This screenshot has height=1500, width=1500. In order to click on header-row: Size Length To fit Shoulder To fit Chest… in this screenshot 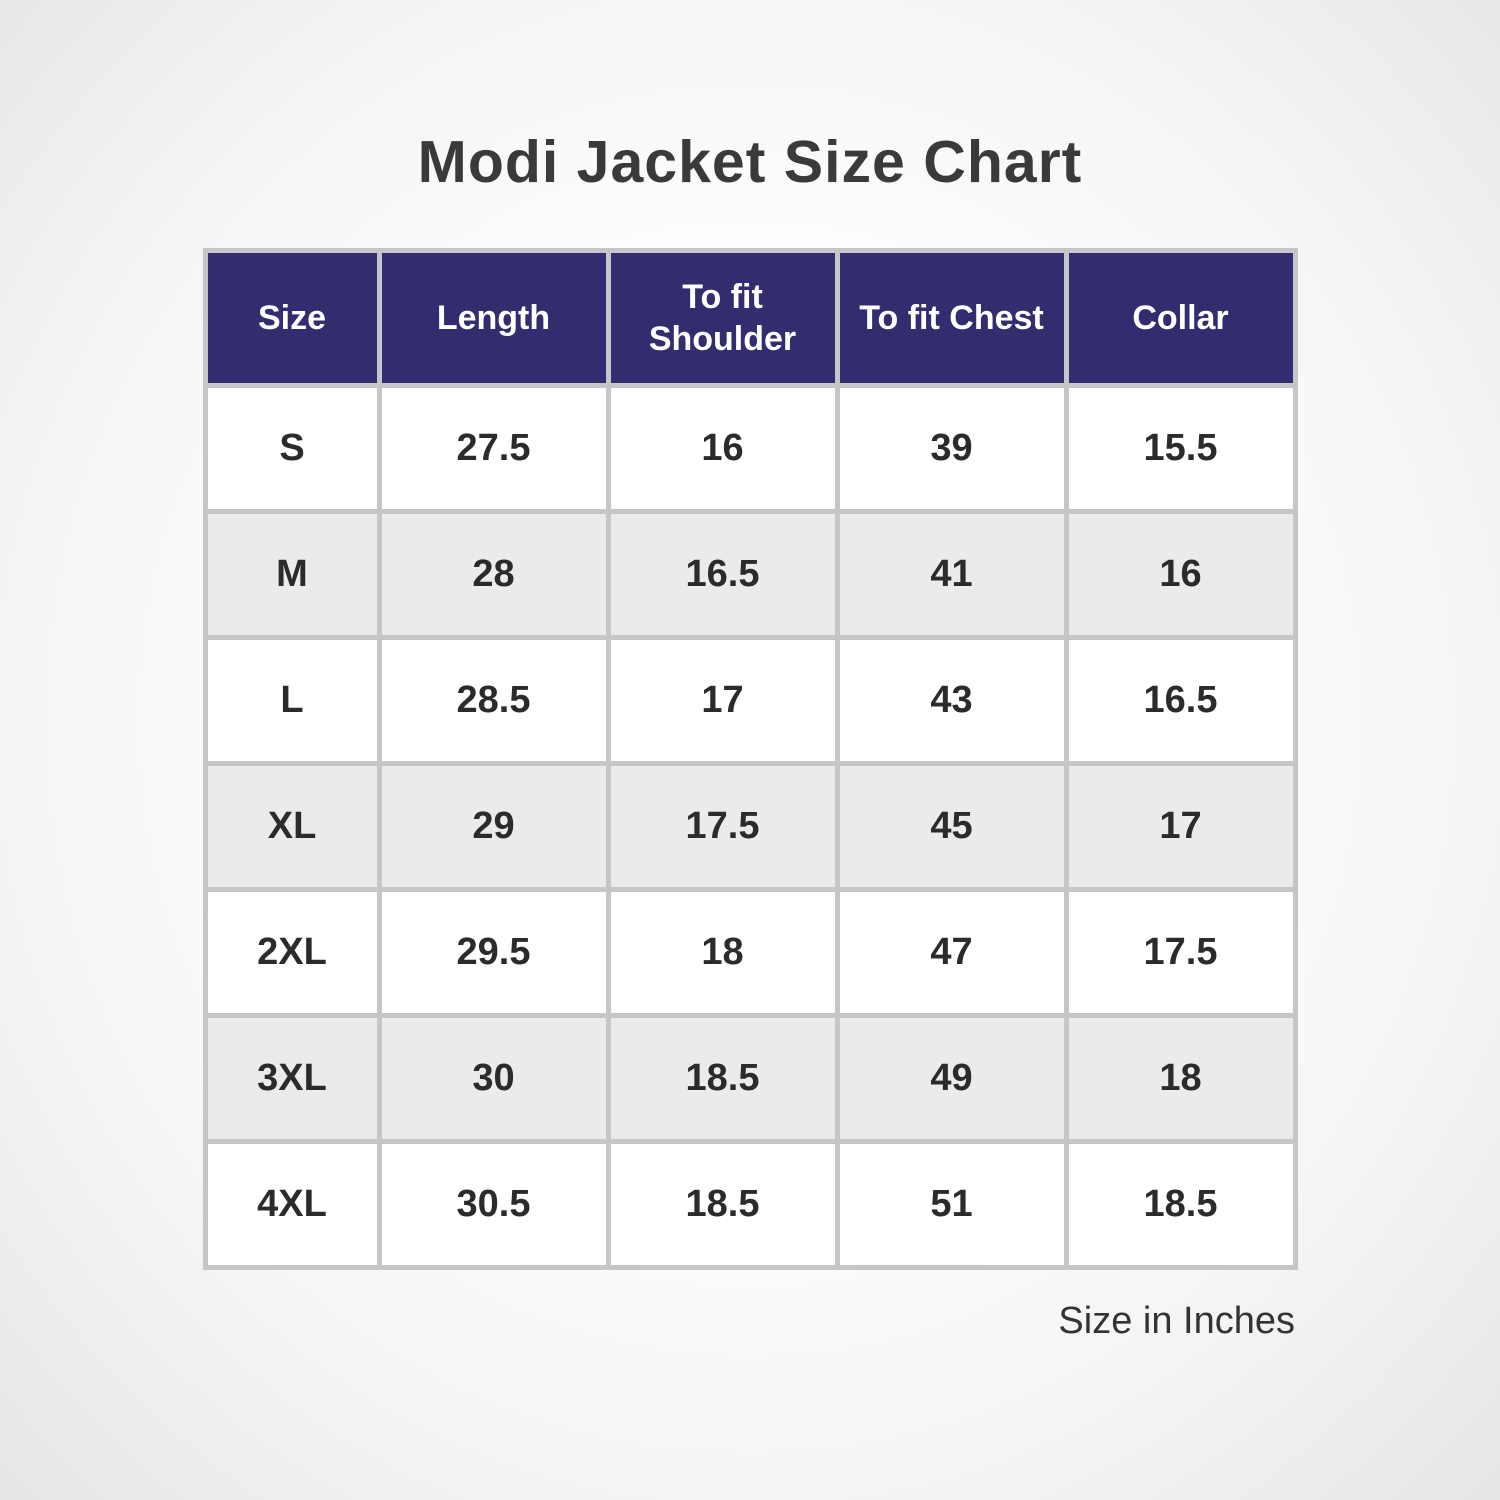, I will do `click(750, 318)`.